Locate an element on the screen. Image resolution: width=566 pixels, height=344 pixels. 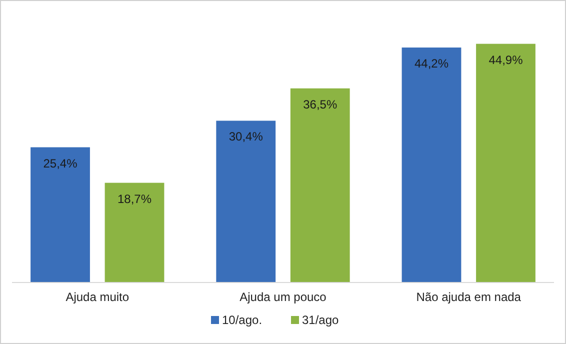
legend-label: 10/ago. is located at coordinates (242, 320).